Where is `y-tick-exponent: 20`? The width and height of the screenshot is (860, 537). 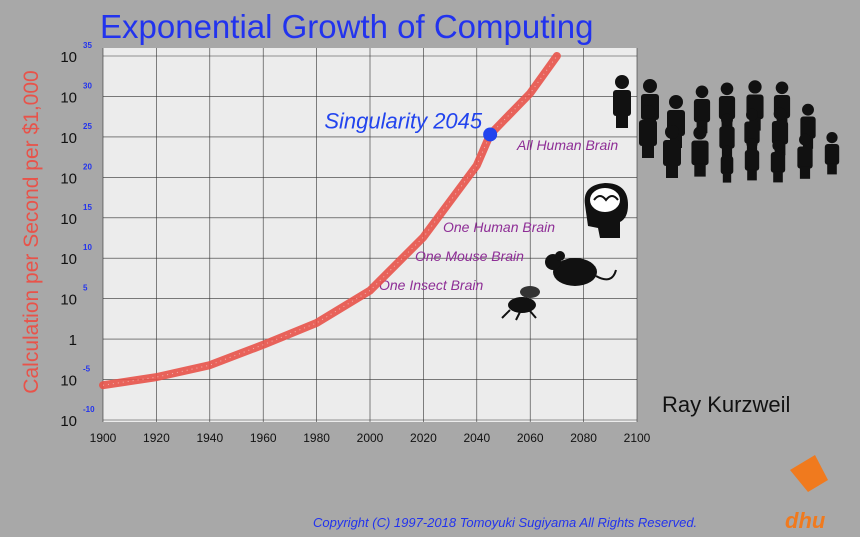 y-tick-exponent: 20 is located at coordinates (87, 166).